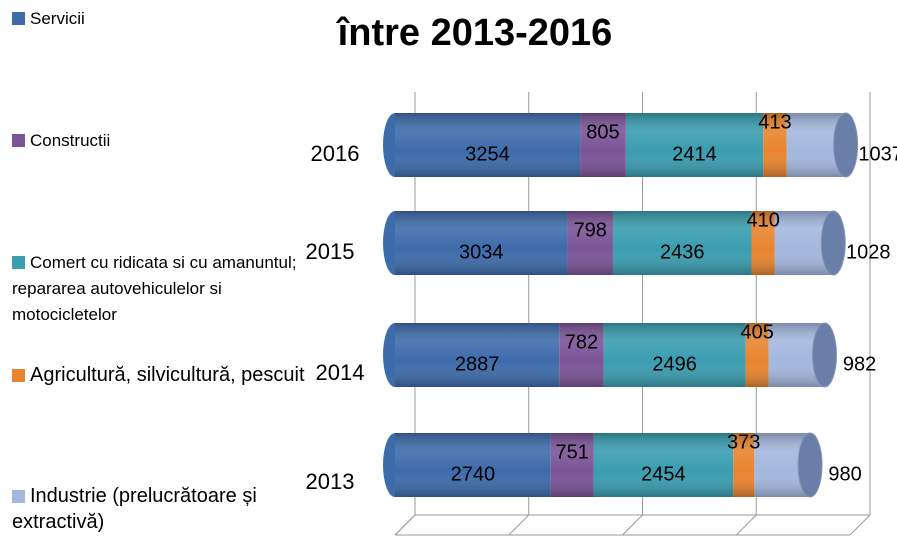 The height and width of the screenshot is (544, 897). What do you see at coordinates (743, 442) in the screenshot?
I see `data-label: 373` at bounding box center [743, 442].